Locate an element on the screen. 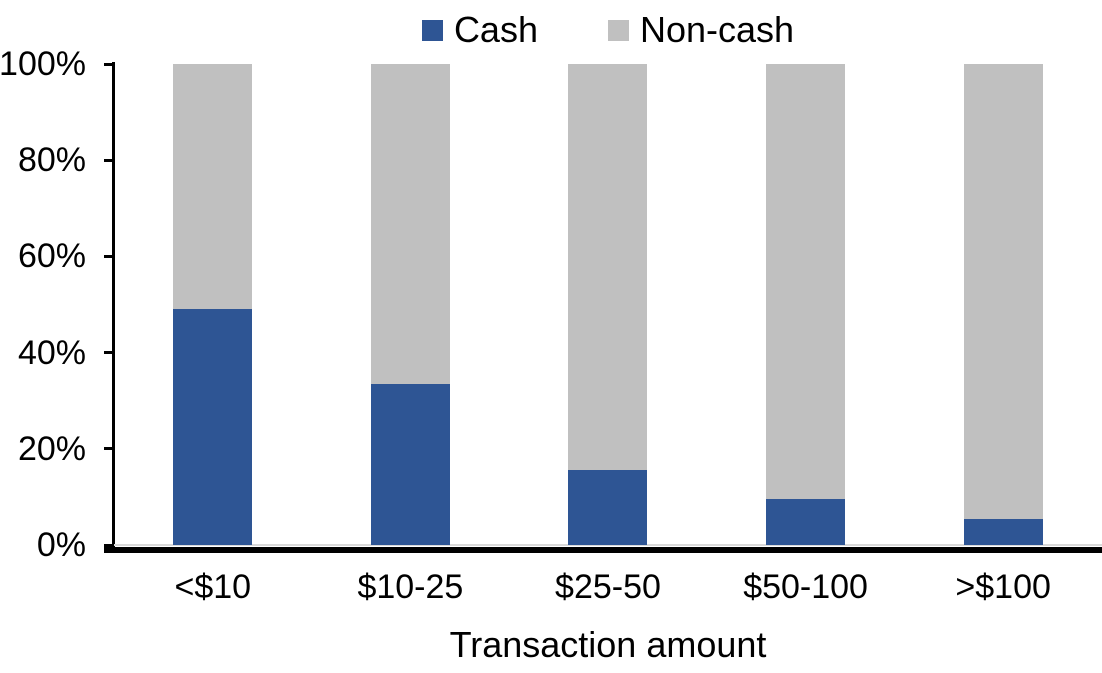  cash-swatch-icon is located at coordinates (432, 30).